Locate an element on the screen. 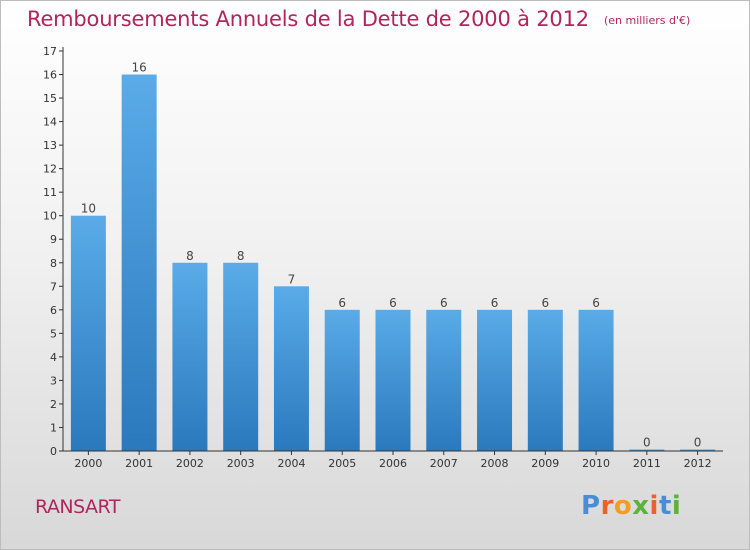 Image resolution: width=750 pixels, height=550 pixels. proxiti-logo: Proxiti is located at coordinates (631, 506).